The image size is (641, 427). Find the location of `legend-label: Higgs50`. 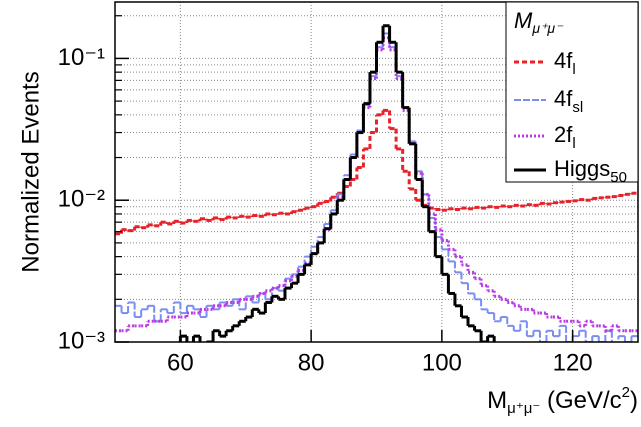

legend-label: Higgs50 is located at coordinates (590, 171).